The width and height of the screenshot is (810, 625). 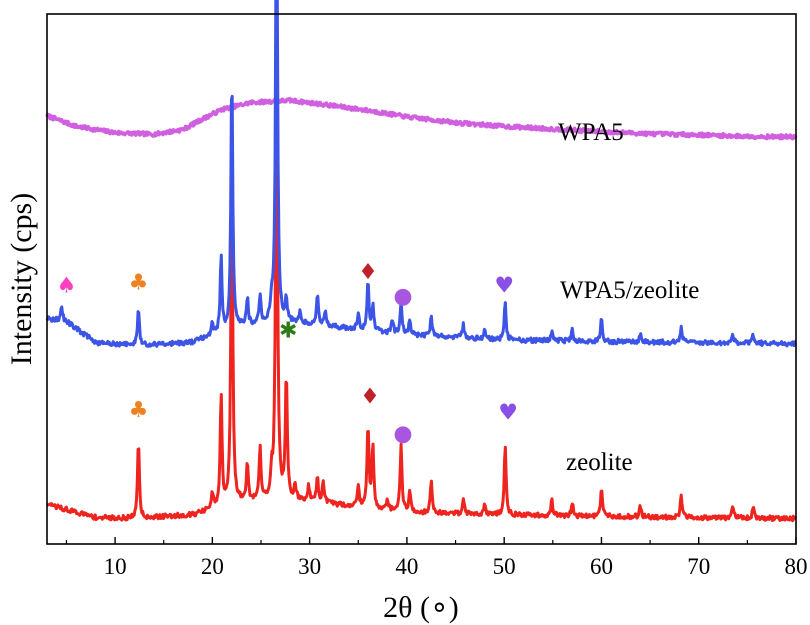 I want to click on x-tick-label-30: 30, so click(x=309, y=566).